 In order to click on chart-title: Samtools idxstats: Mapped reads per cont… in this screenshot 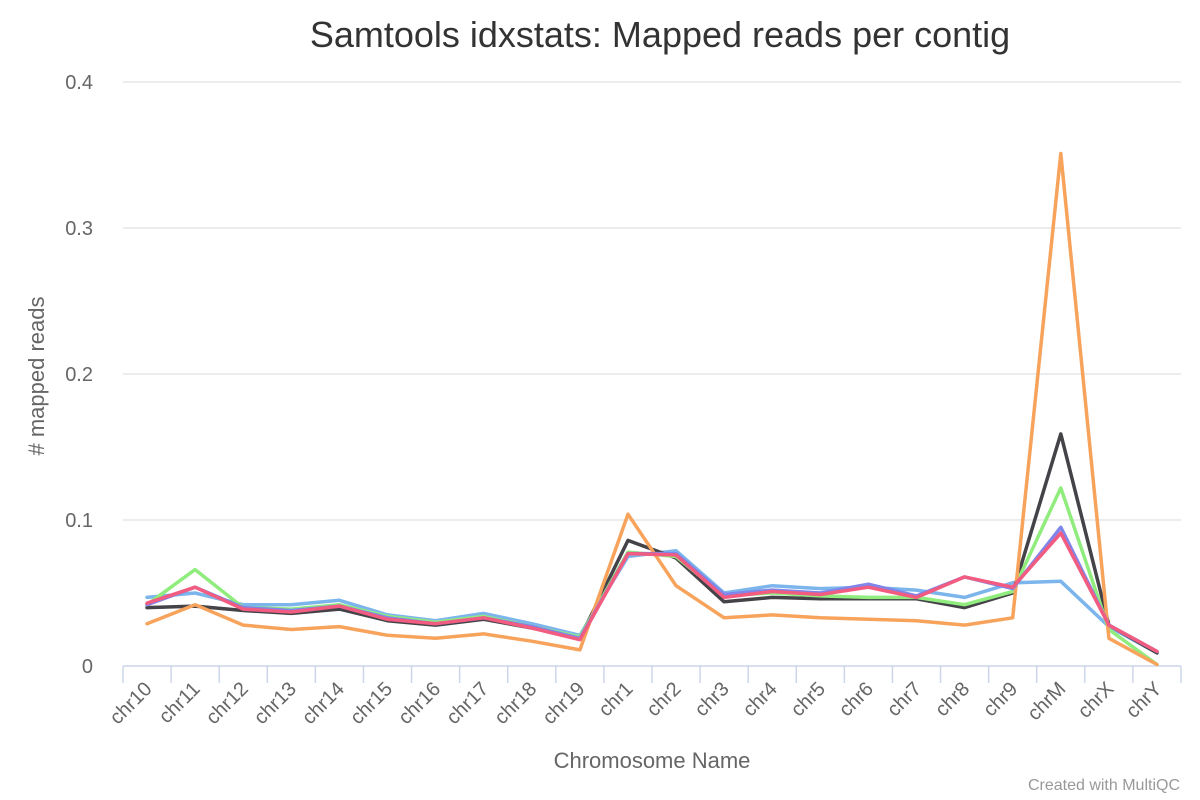, I will do `click(660, 34)`.